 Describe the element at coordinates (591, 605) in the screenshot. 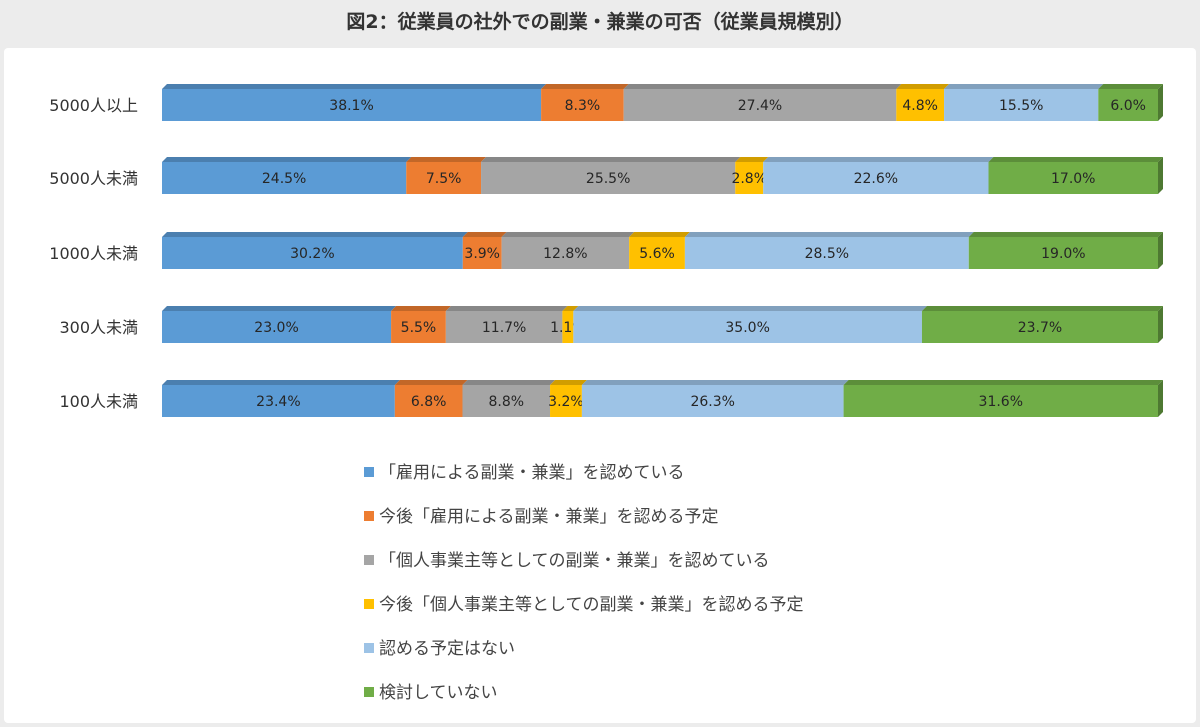

I see `legend-label: 今後「個人事業主等としての副業・兼業」を認める予定` at that location.